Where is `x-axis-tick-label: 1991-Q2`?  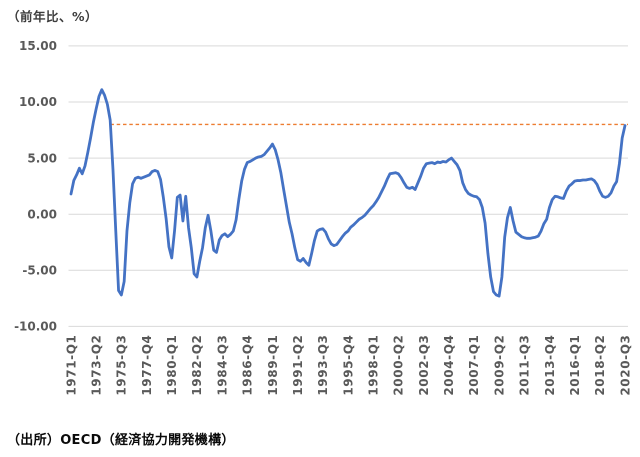
x-axis-tick-label: 1991-Q2 is located at coordinates (298, 365).